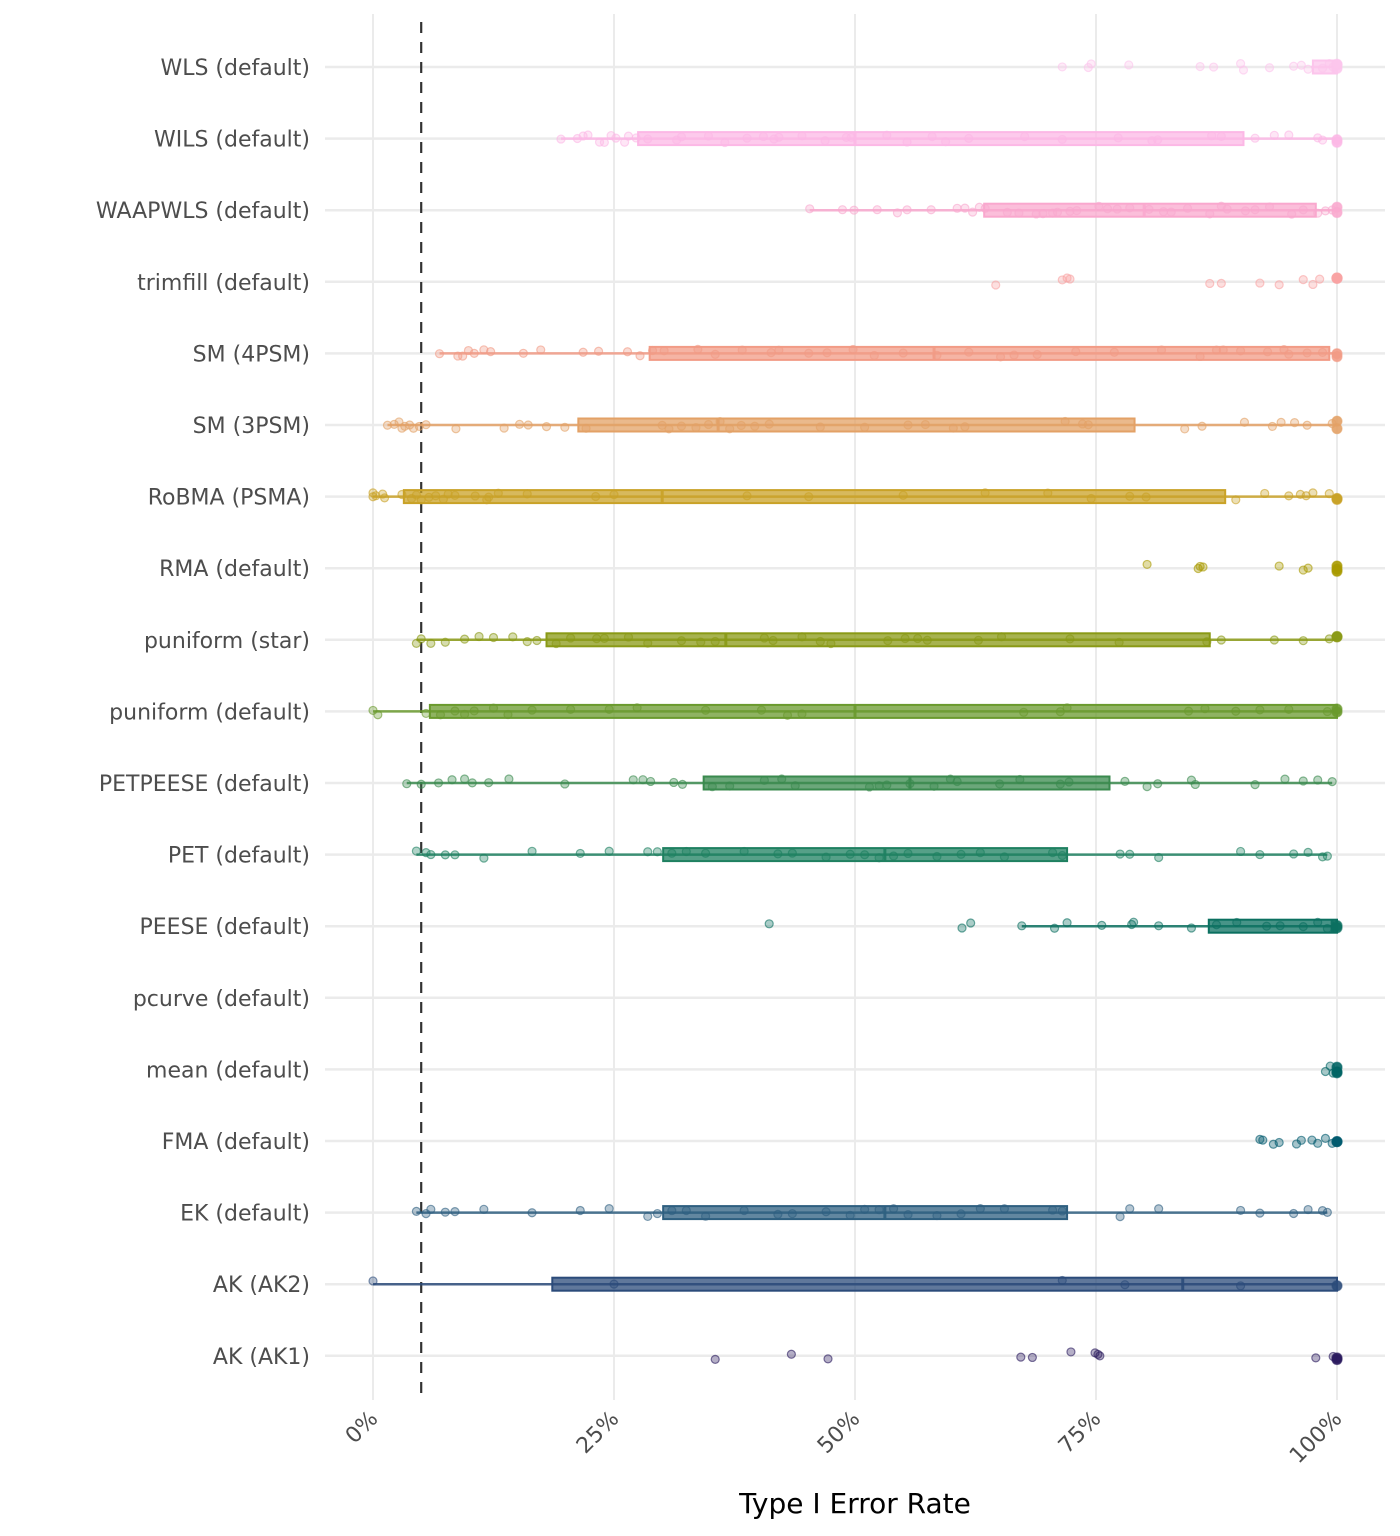 This screenshot has width=1400, height=1536. What do you see at coordinates (235, 68) in the screenshot?
I see `y-label: WLS (default)` at bounding box center [235, 68].